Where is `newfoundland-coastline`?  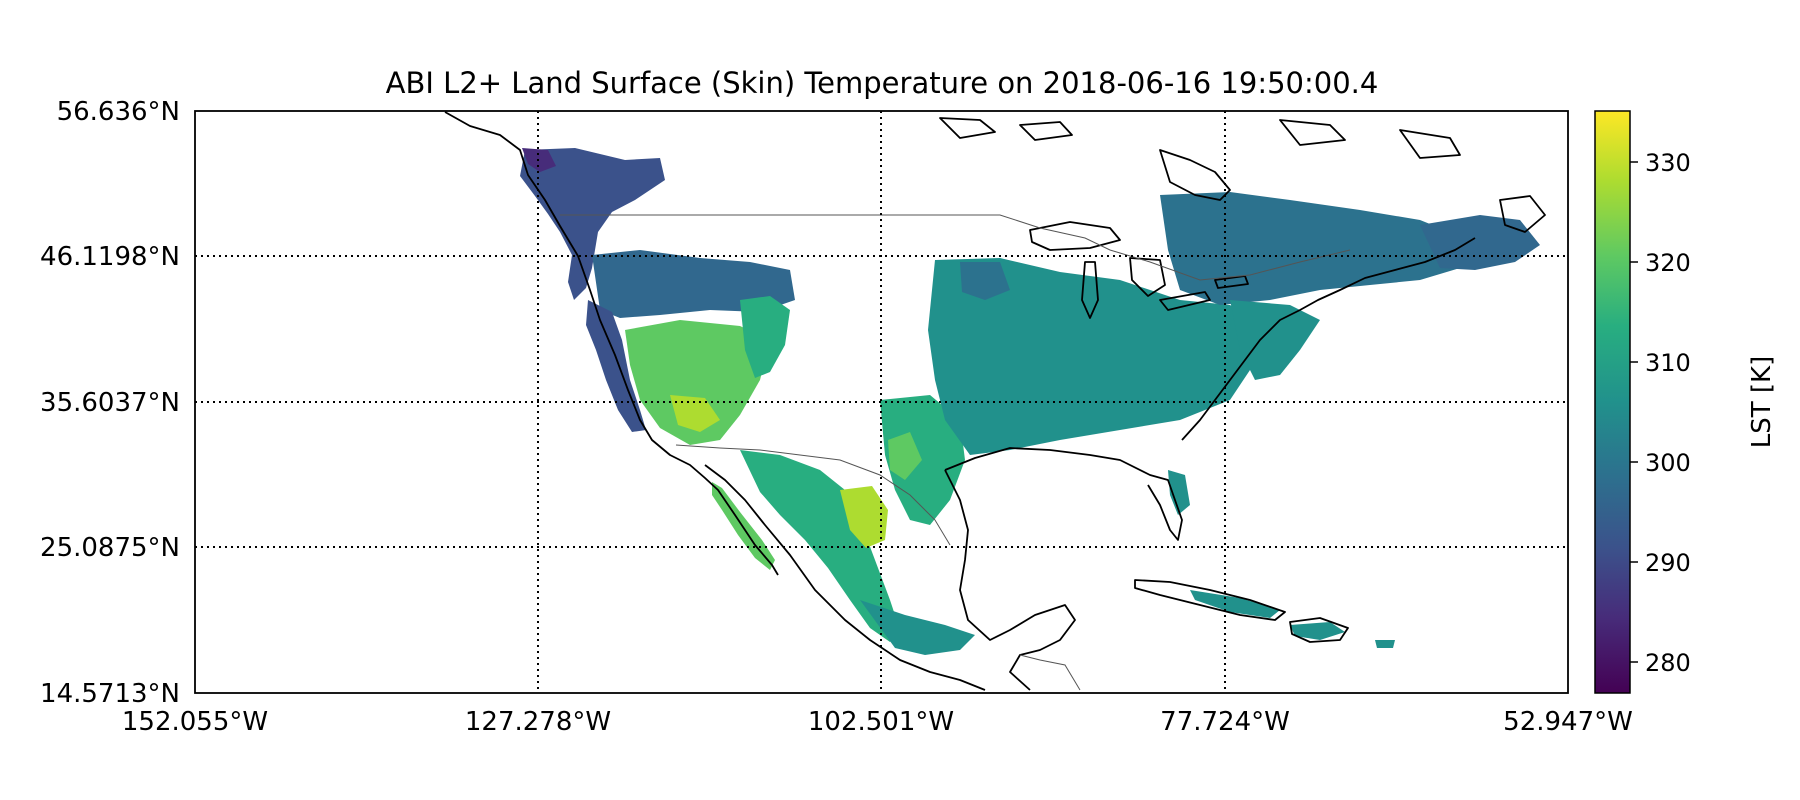
newfoundland-coastline is located at coordinates (1522, 214).